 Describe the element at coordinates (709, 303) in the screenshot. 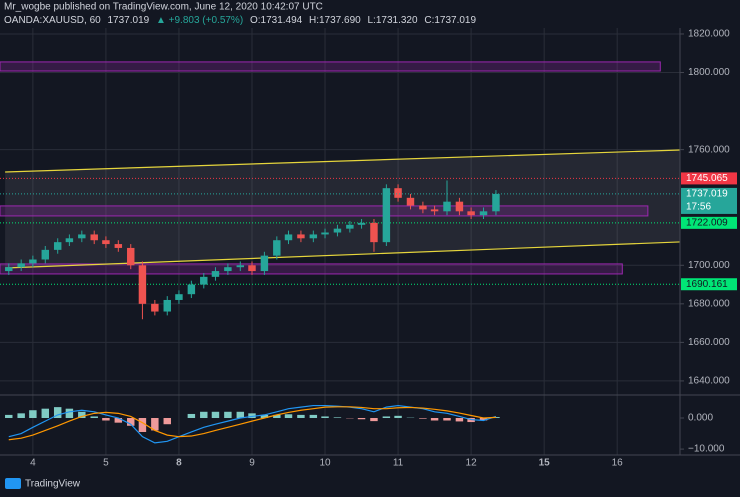

I see `y-tick-label: 1680.000` at that location.